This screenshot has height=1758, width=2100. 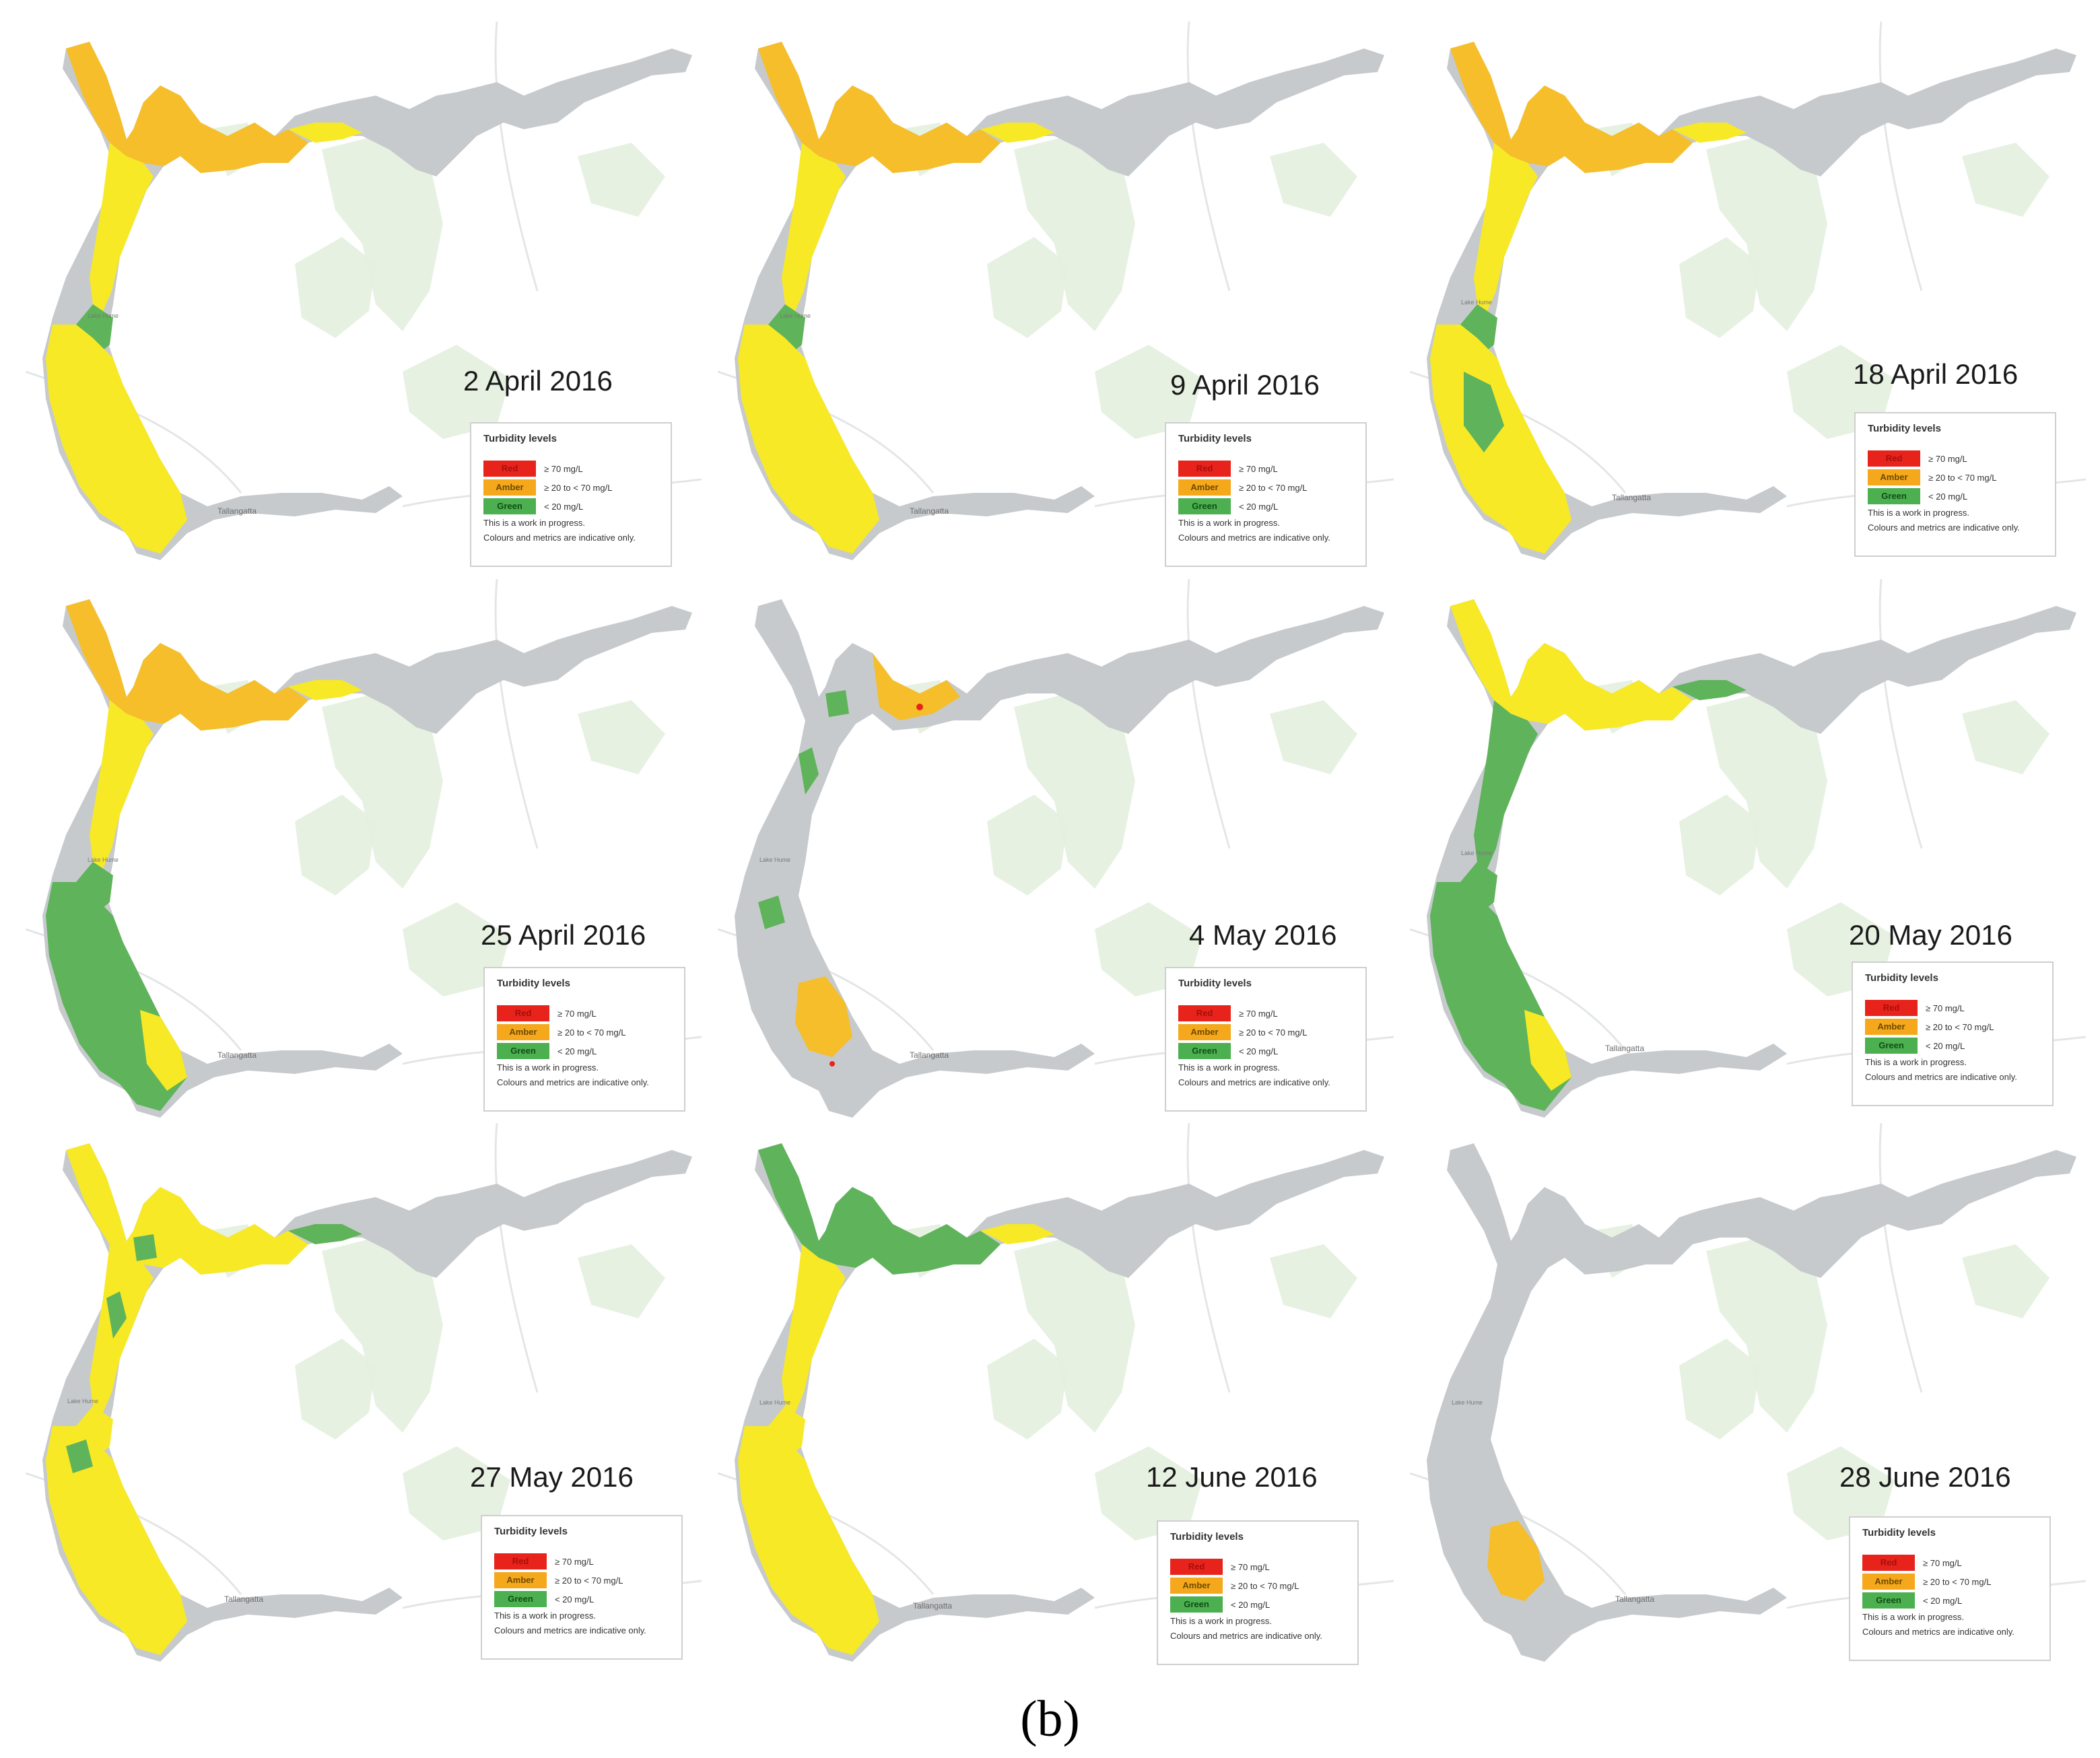 What do you see at coordinates (1632, 498) in the screenshot?
I see `town-label-3: Tallangatta` at bounding box center [1632, 498].